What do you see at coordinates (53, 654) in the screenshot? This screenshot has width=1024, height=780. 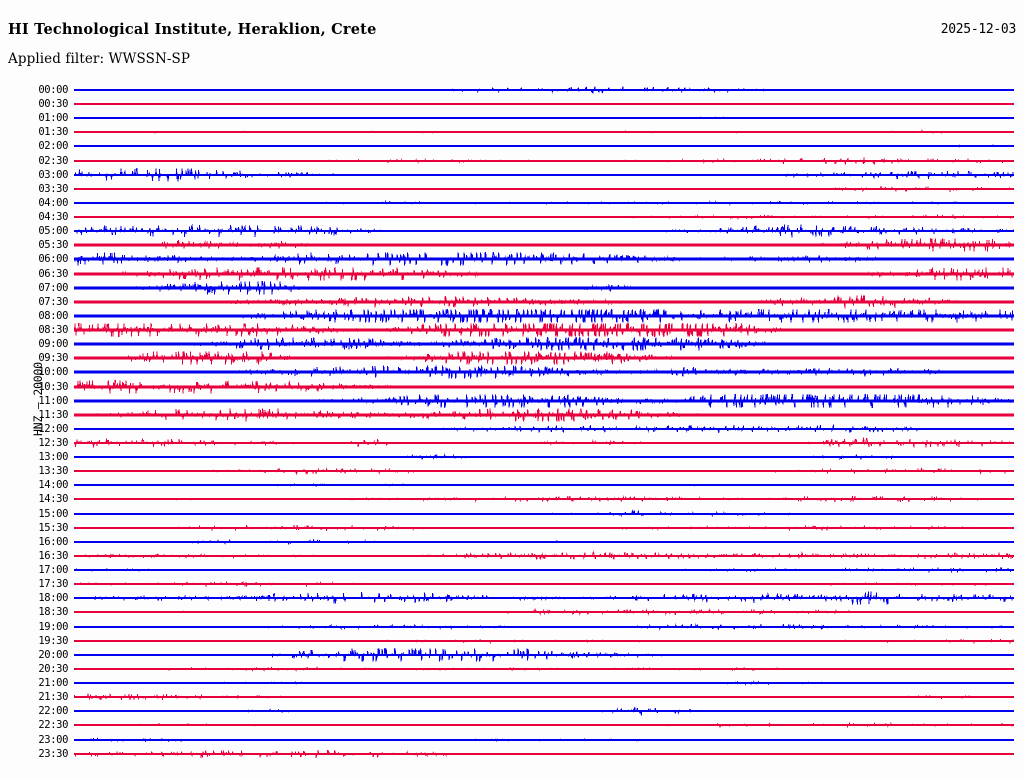 I see `time-axis-label: 20:00` at bounding box center [53, 654].